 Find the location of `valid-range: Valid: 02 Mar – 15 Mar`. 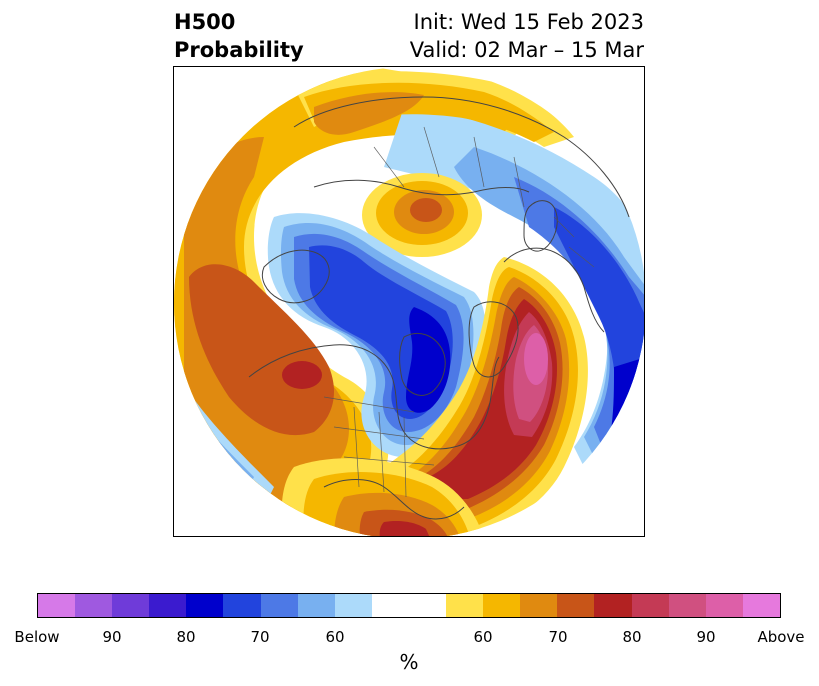

valid-range: Valid: 02 Mar – 15 Mar is located at coordinates (526, 50).